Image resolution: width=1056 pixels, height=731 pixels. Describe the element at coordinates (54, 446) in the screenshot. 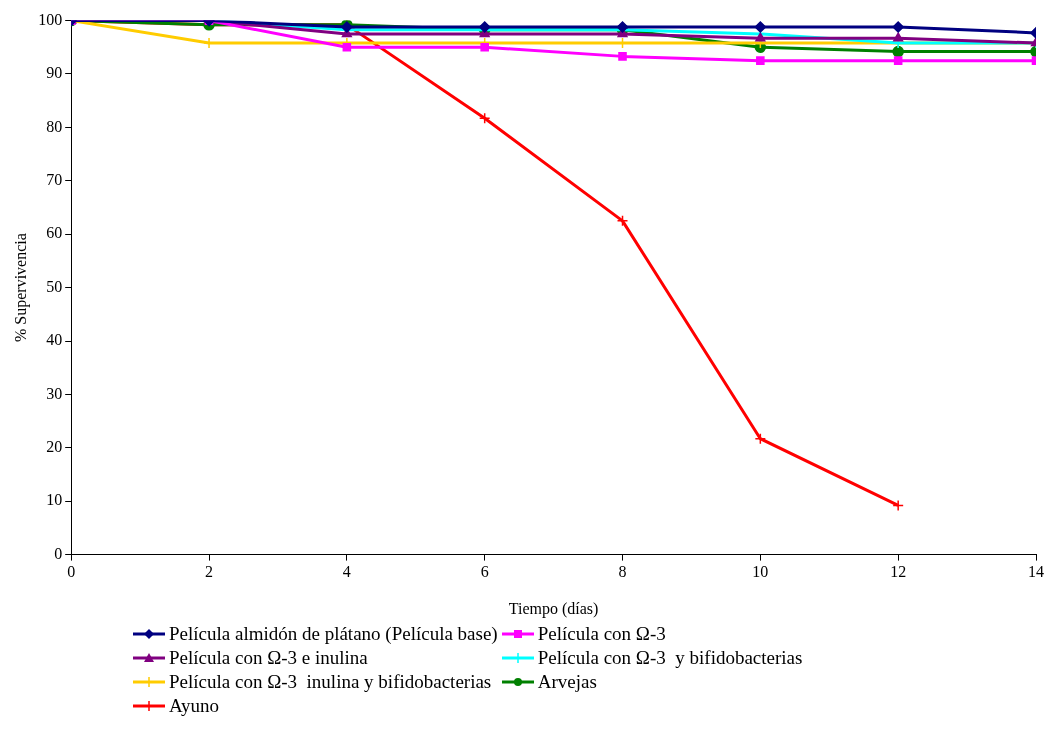

I see `y-tick-label: 20` at that location.